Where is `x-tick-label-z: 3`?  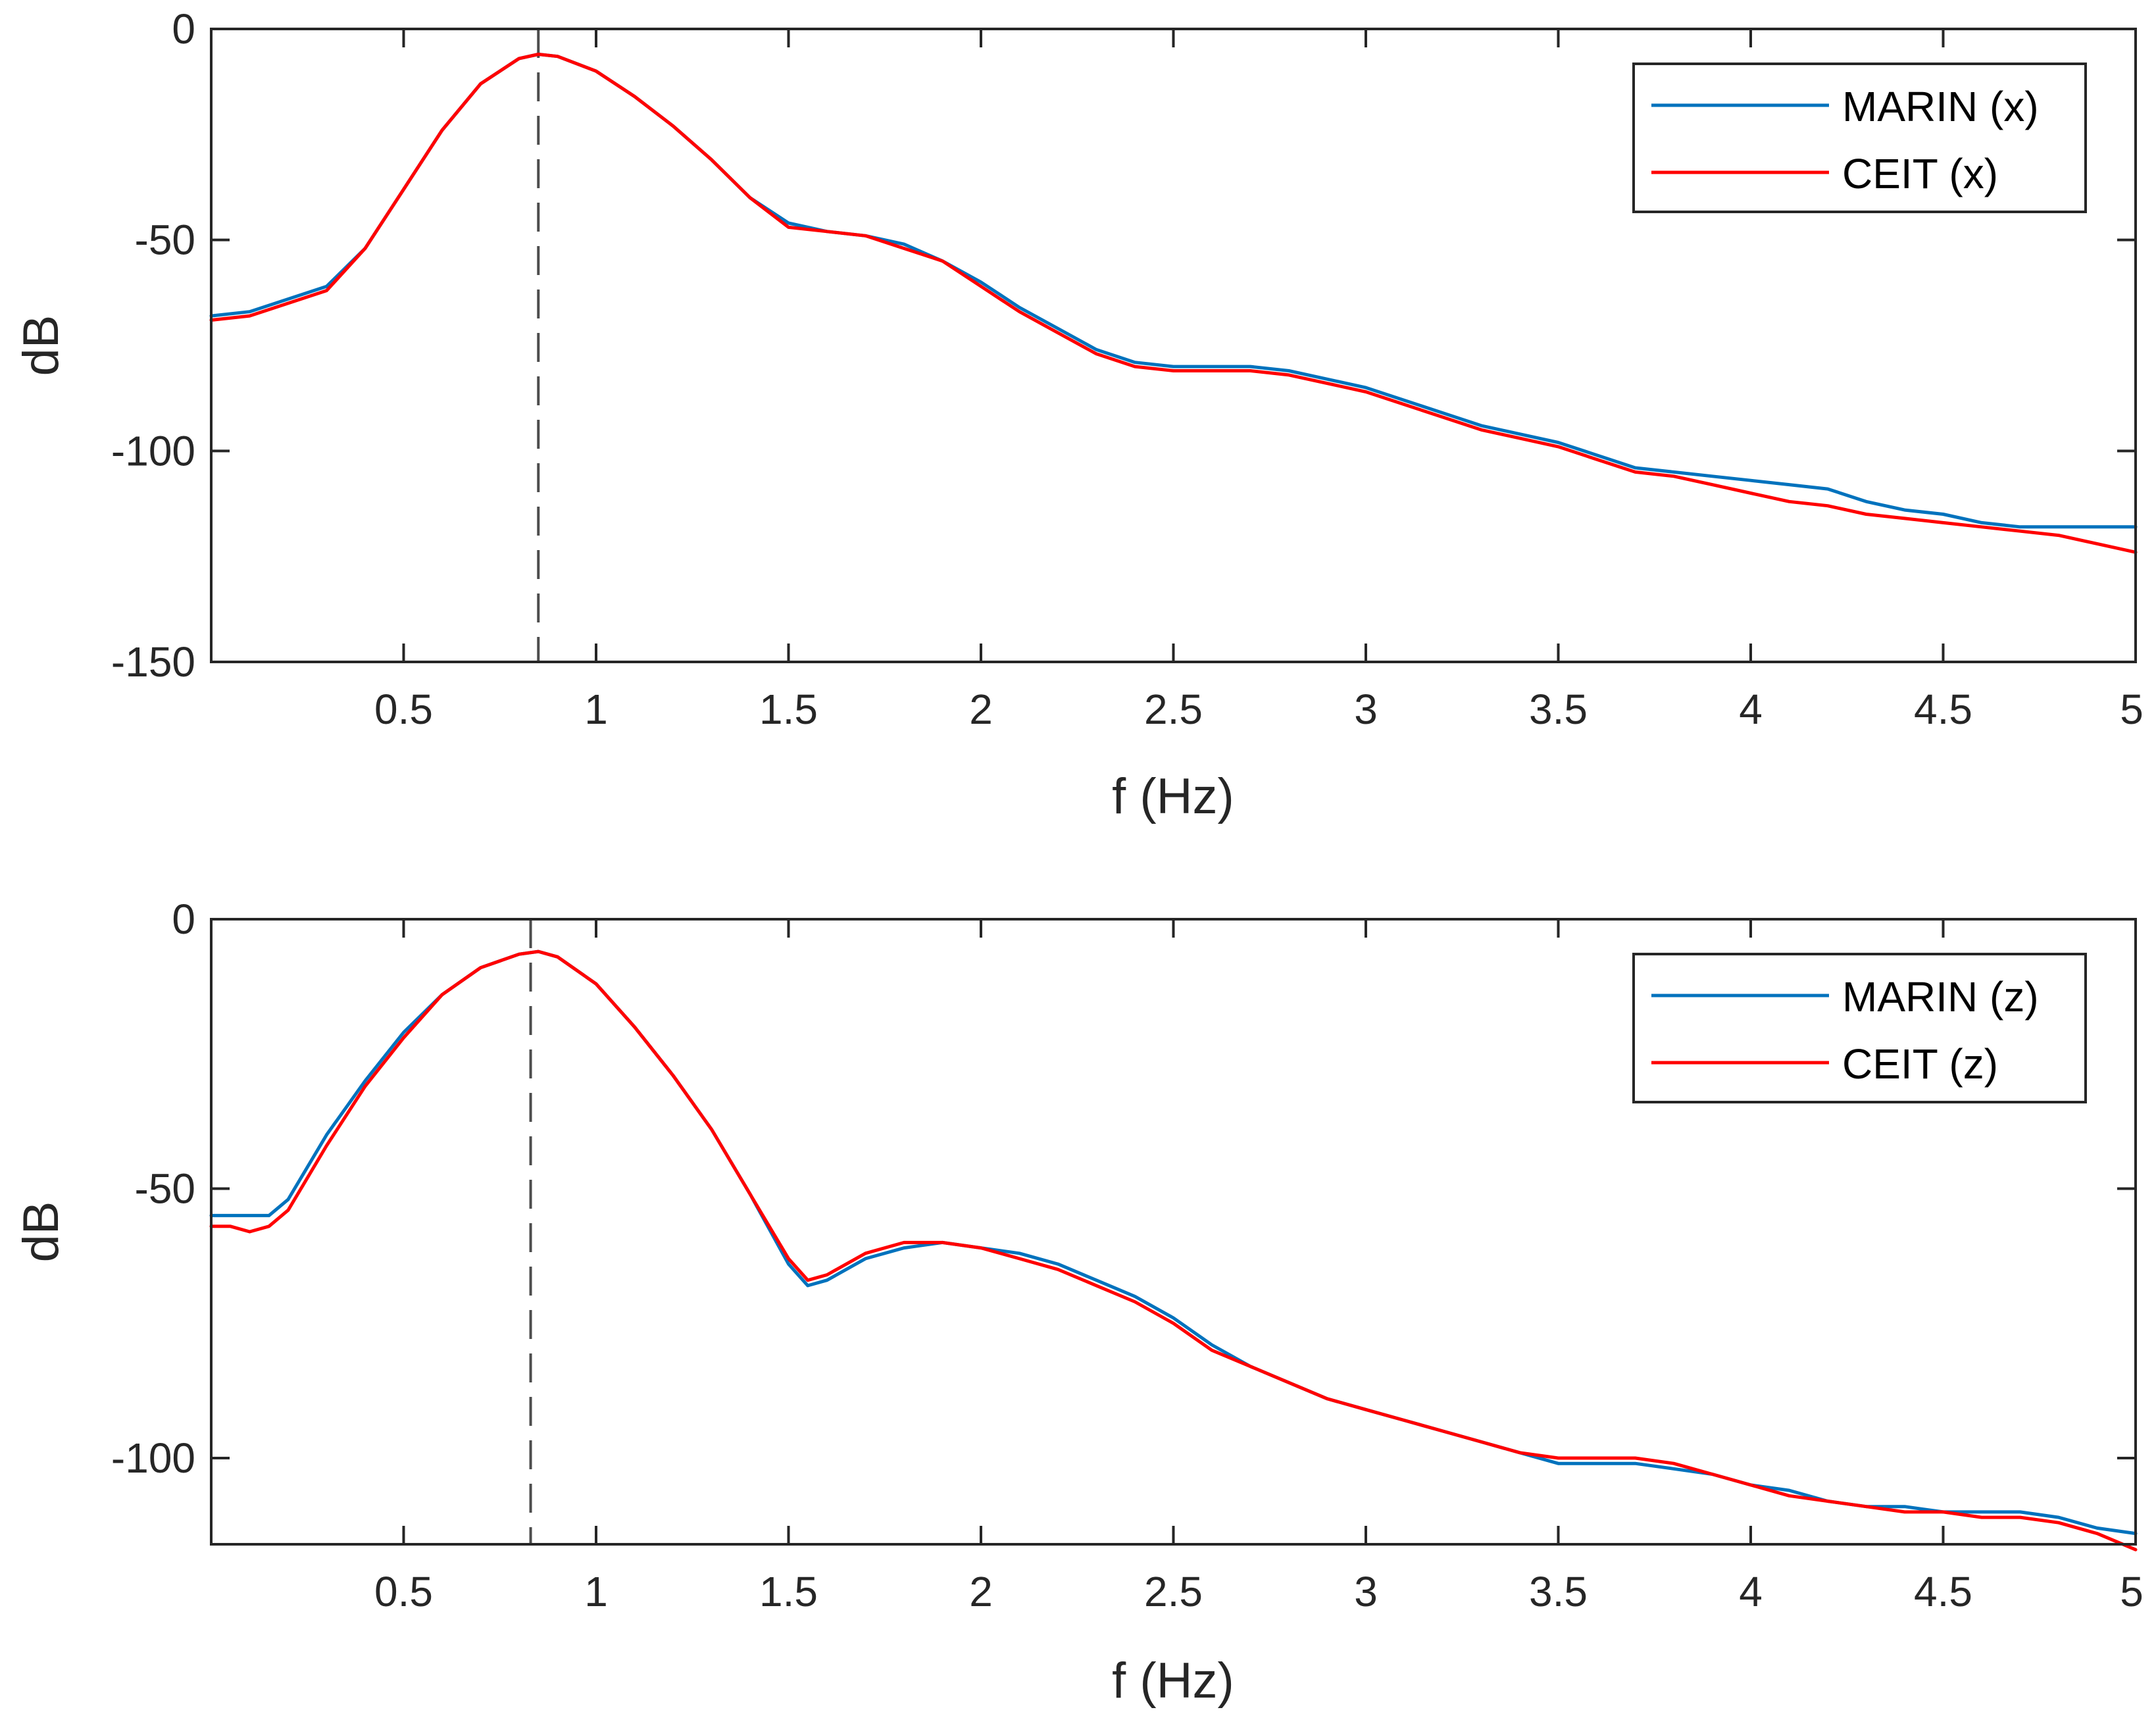 x-tick-label-z: 3 is located at coordinates (1366, 1592).